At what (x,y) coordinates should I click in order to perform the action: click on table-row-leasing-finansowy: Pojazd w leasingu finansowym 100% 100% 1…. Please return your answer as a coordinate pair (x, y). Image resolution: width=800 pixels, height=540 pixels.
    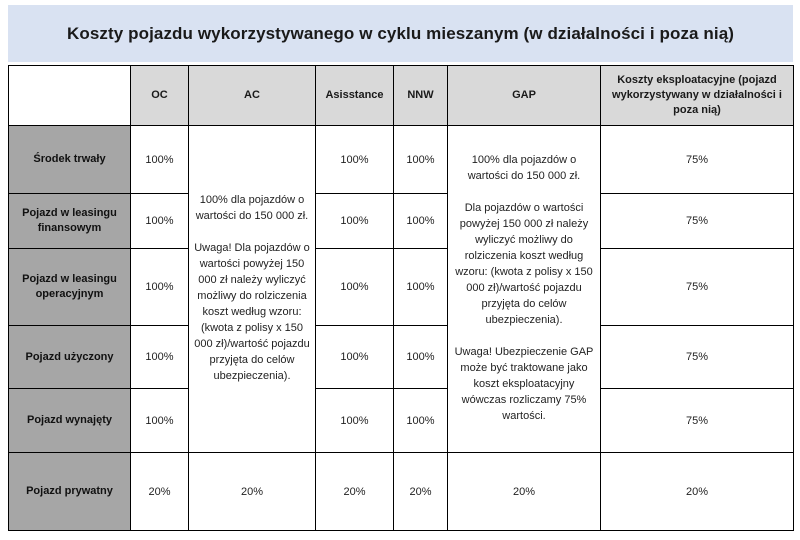
    Looking at the image, I should click on (401, 221).